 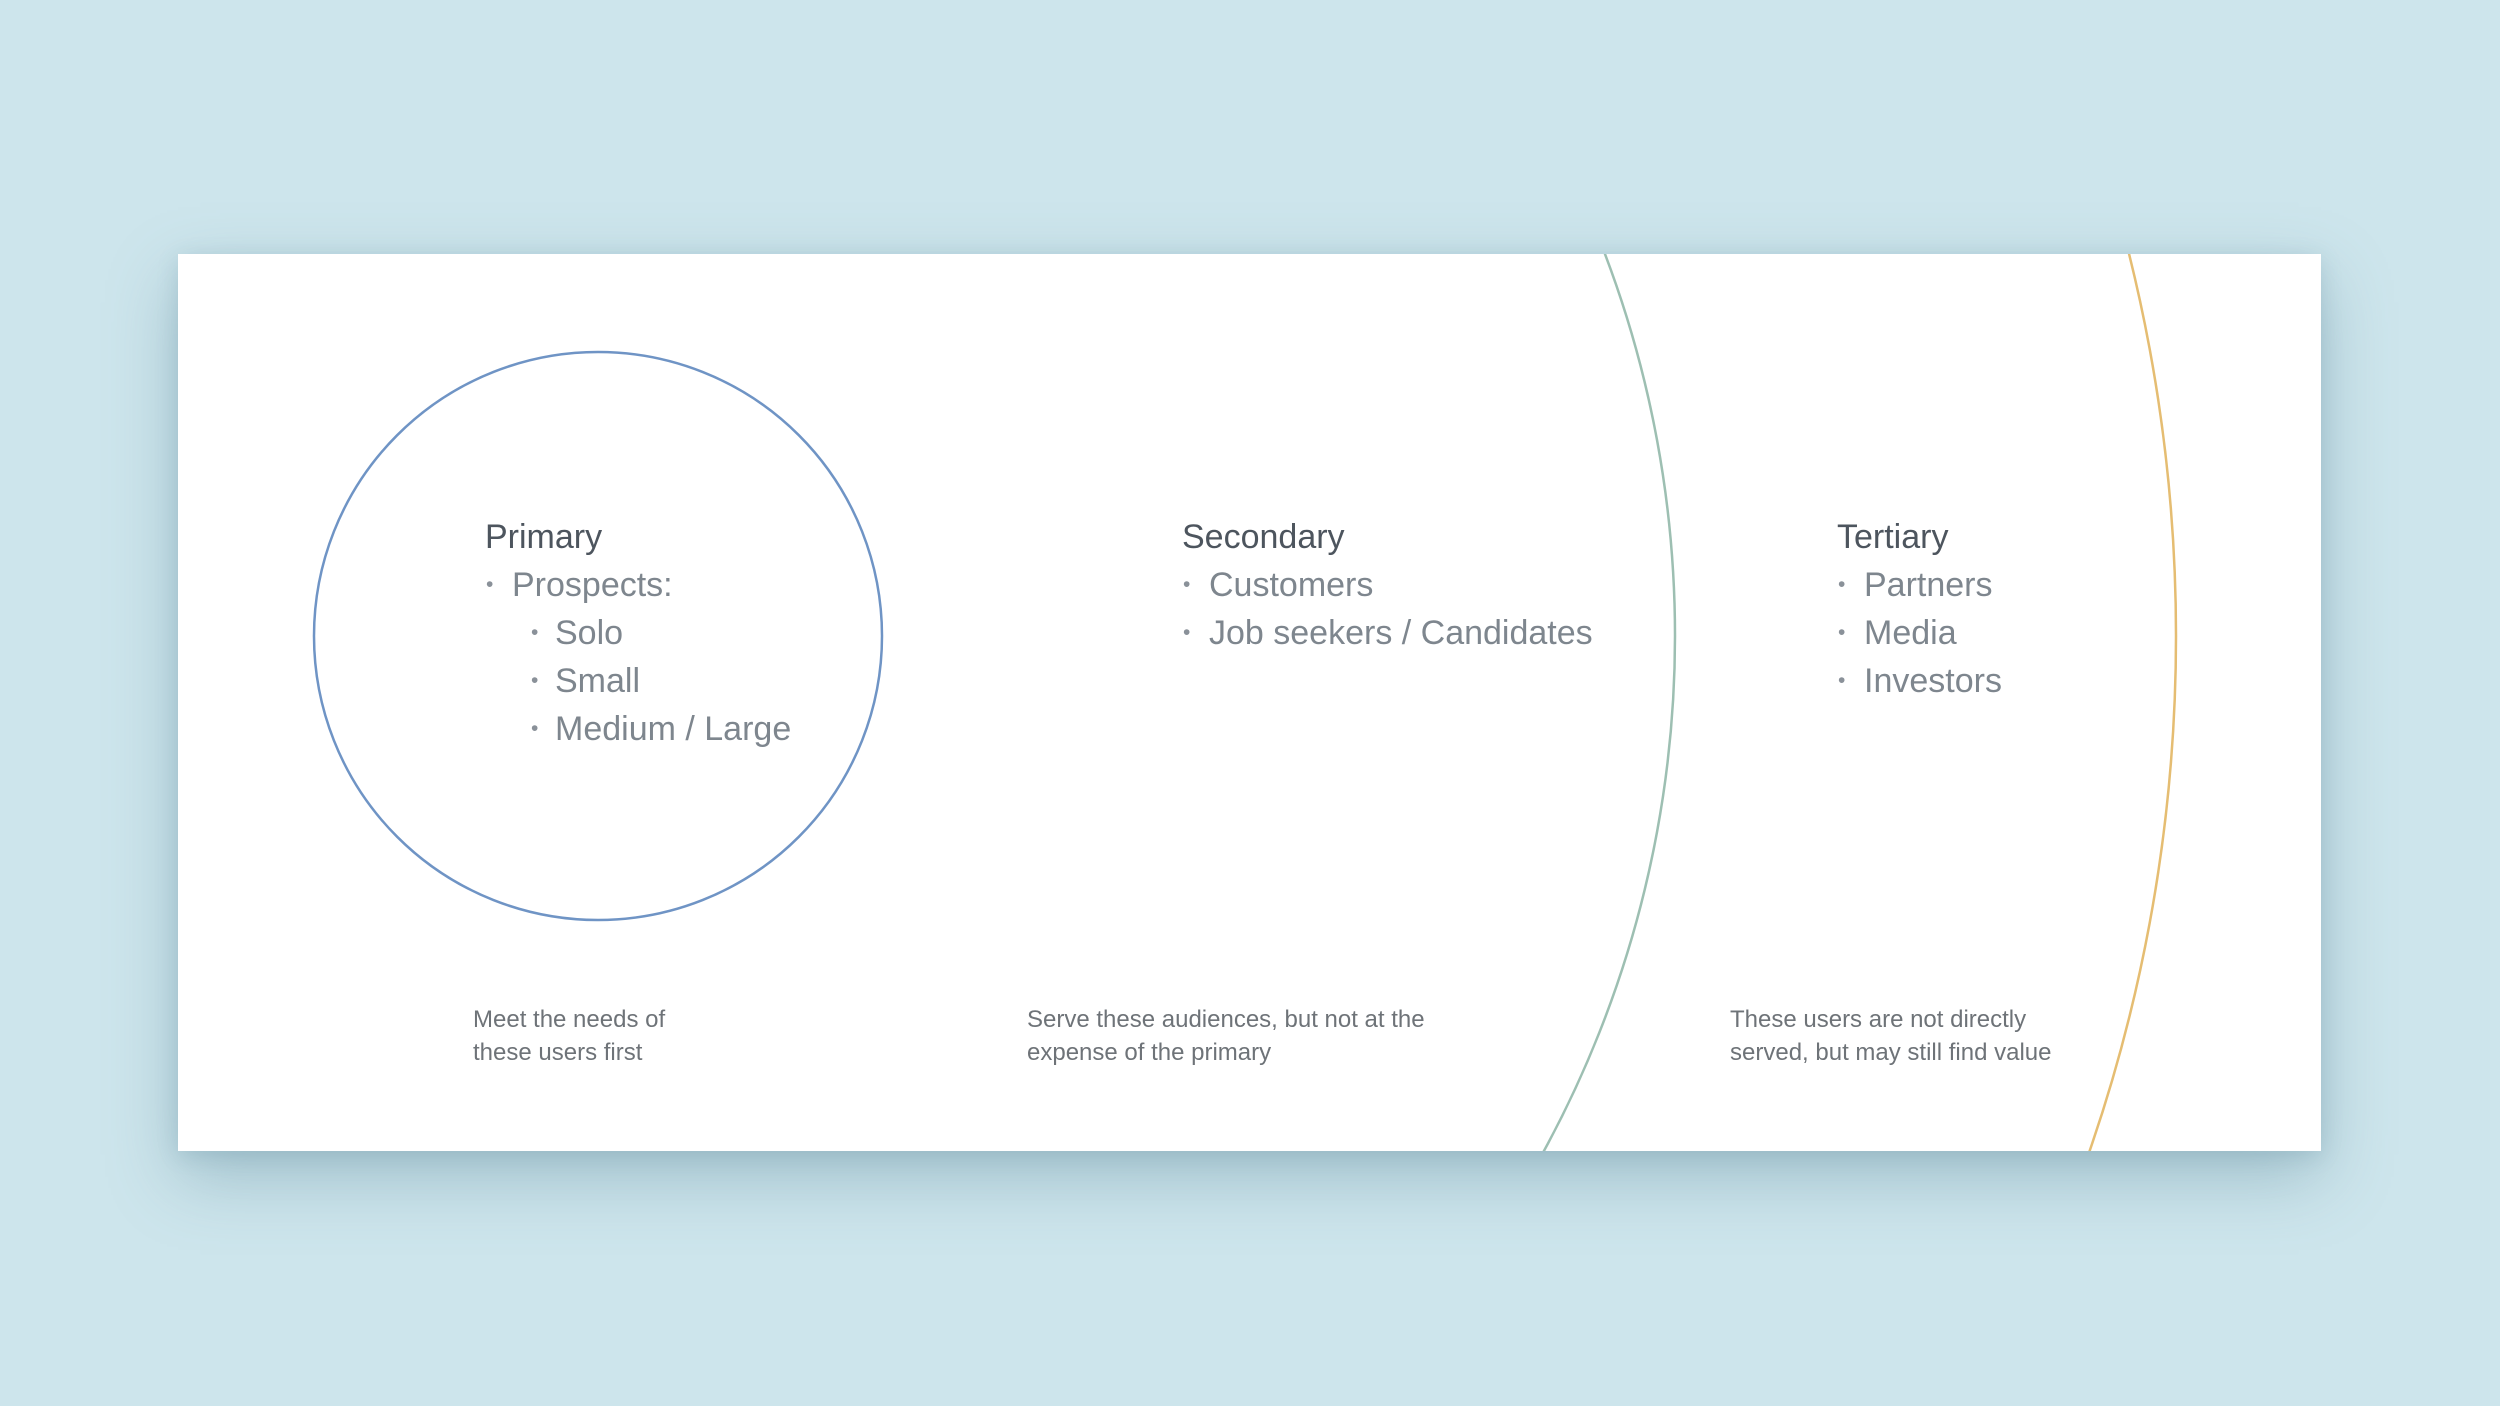 I want to click on section-title-secondary: Secondary, so click(x=1263, y=537).